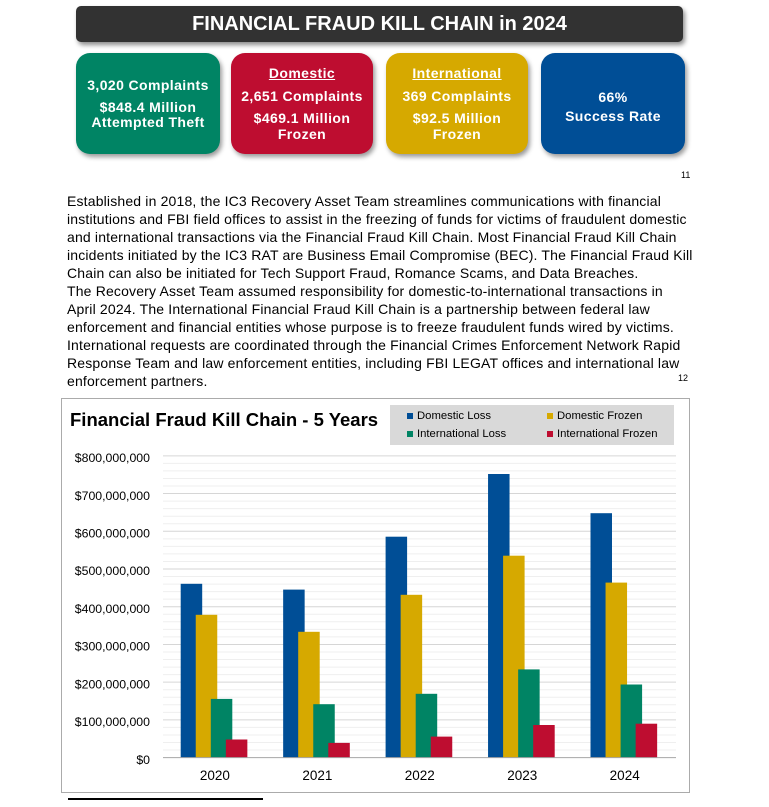  What do you see at coordinates (112, 458) in the screenshot?
I see `svg-text: $800,000,000` at bounding box center [112, 458].